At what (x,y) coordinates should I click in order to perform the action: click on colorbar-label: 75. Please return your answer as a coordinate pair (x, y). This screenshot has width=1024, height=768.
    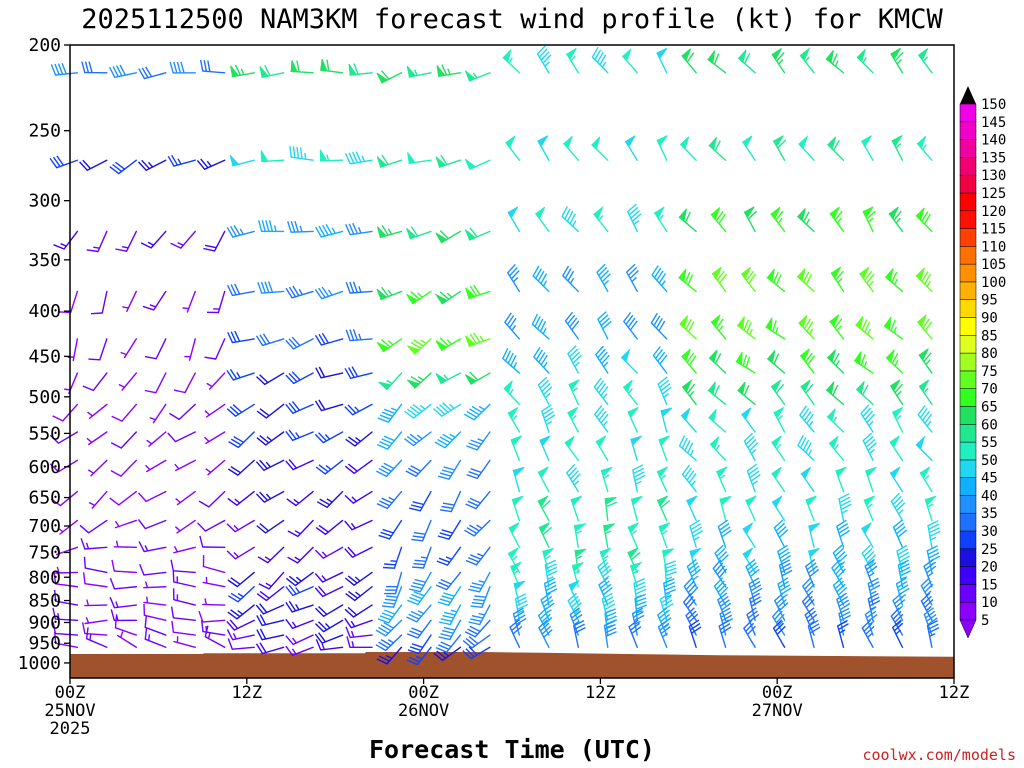
    Looking at the image, I should click on (989, 372).